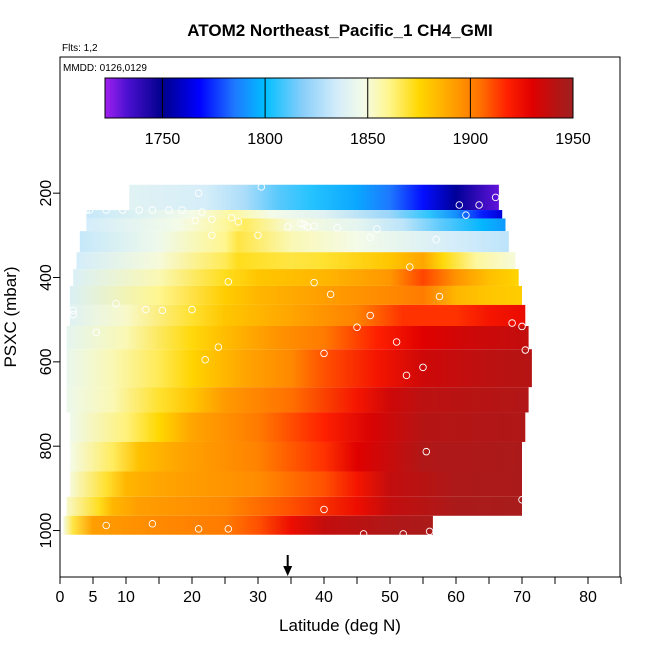 Image resolution: width=650 pixels, height=650 pixels. I want to click on x-tick-label: 60, so click(456, 597).